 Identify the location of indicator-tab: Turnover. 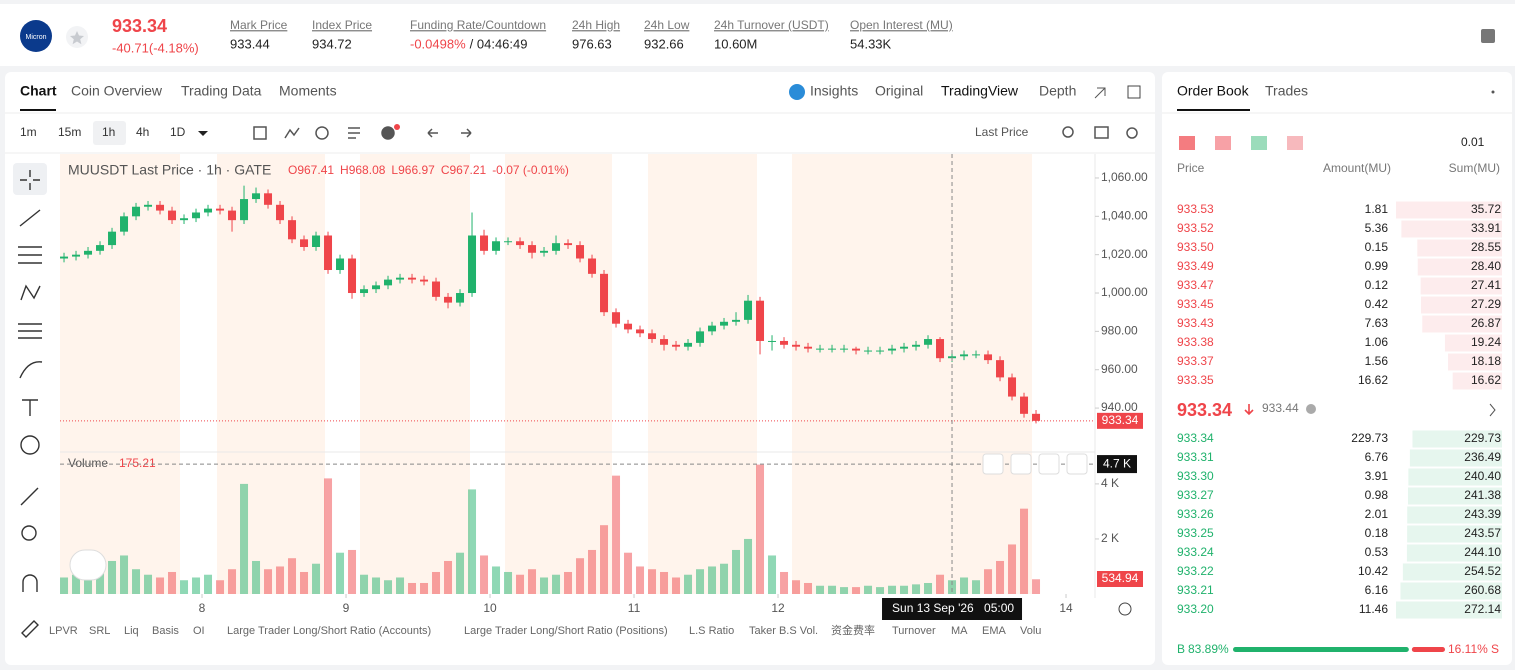
(914, 631).